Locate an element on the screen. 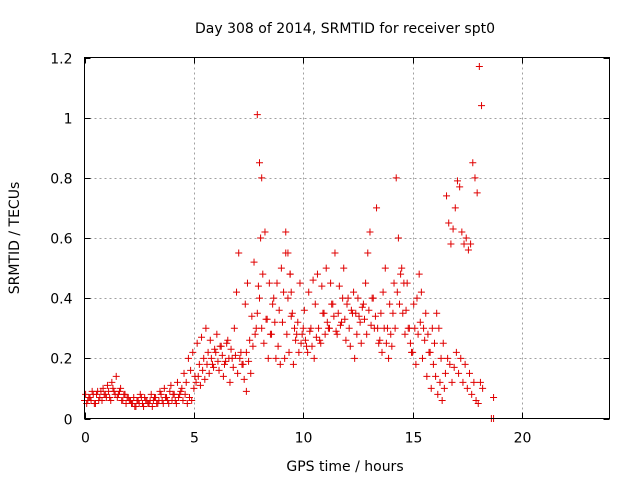 The height and width of the screenshot is (480, 640). y-axis-label: SRMTID / TECUs is located at coordinates (15, 238).